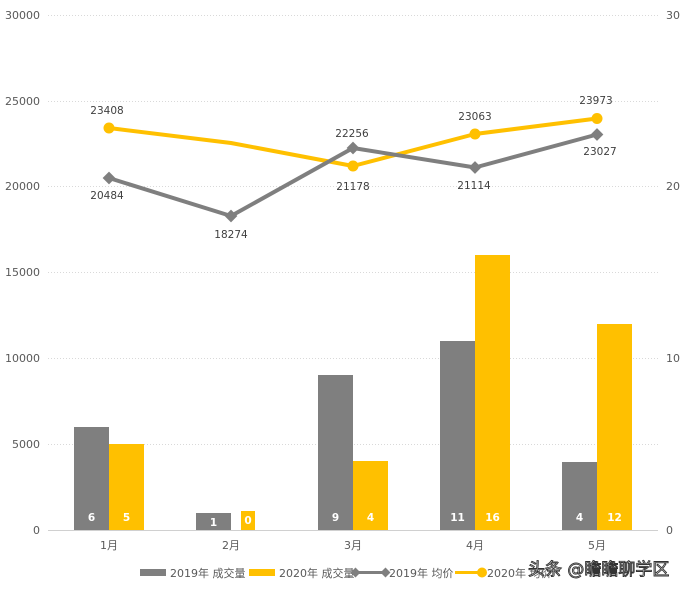  I want to click on svg-text: 4月, so click(475, 545).